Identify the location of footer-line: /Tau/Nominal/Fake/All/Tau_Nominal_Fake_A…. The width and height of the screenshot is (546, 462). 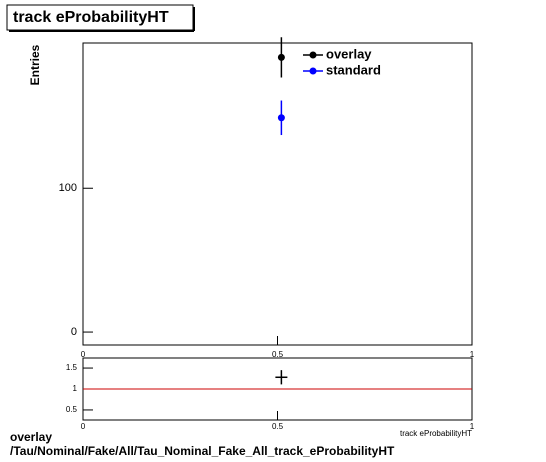
(202, 451).